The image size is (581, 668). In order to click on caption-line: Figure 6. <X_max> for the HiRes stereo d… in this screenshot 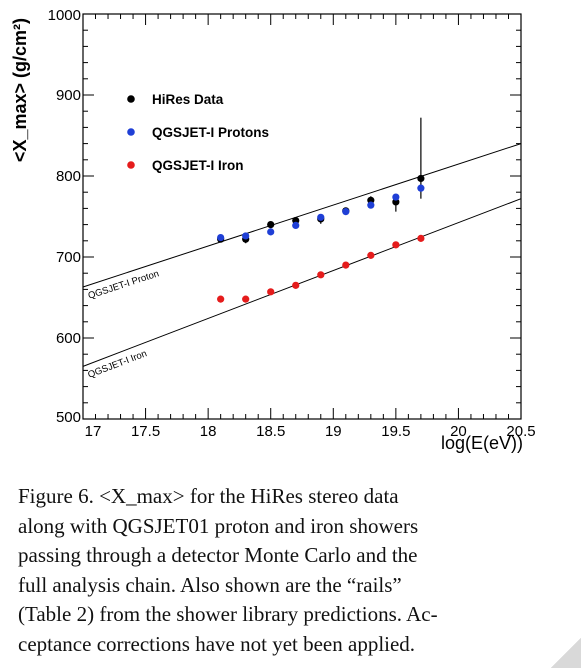, I will do `click(208, 496)`.